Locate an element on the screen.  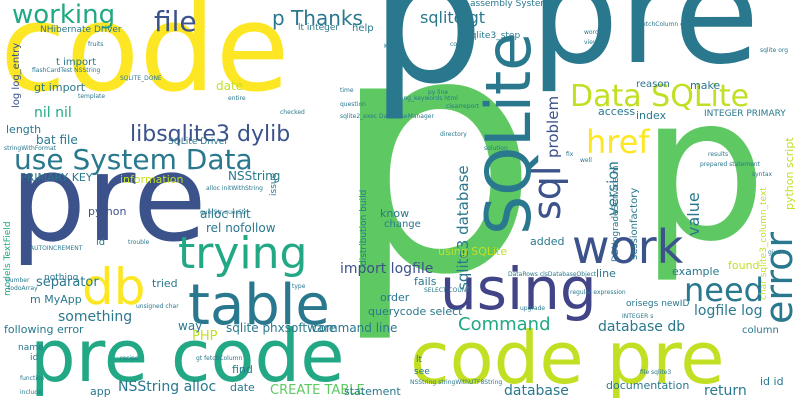
cloud-word: issue is located at coordinates (274, 184).